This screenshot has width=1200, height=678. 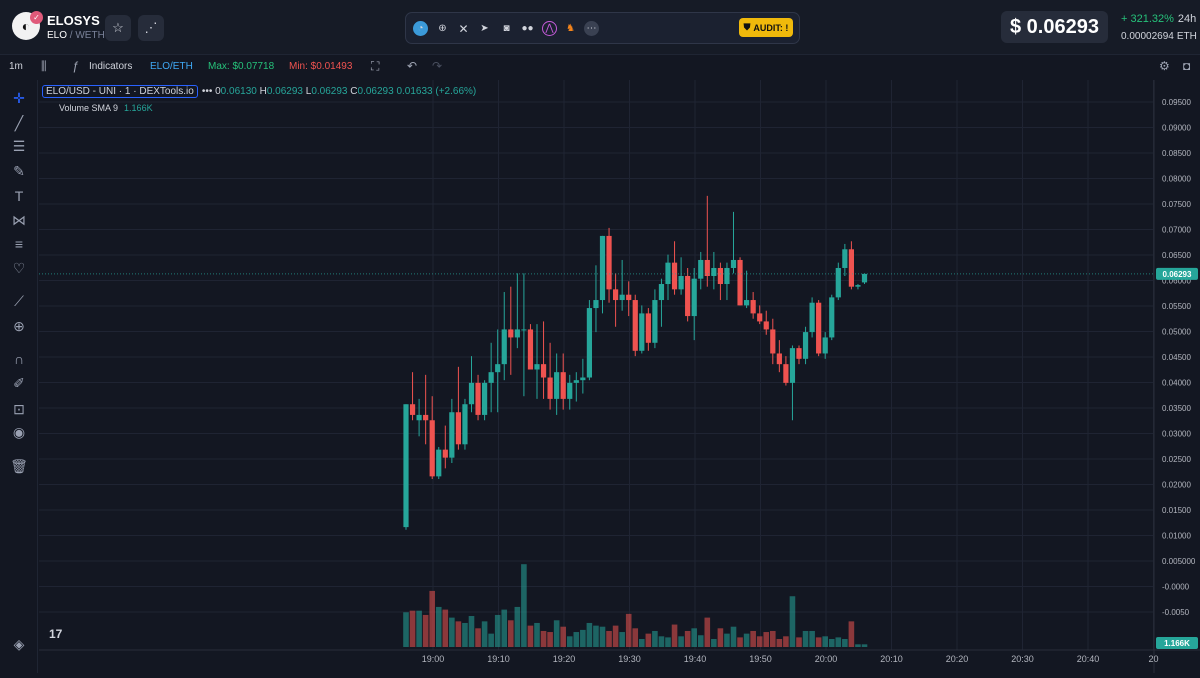 What do you see at coordinates (570, 28) in the screenshot?
I see `metamask-icon: ♞` at bounding box center [570, 28].